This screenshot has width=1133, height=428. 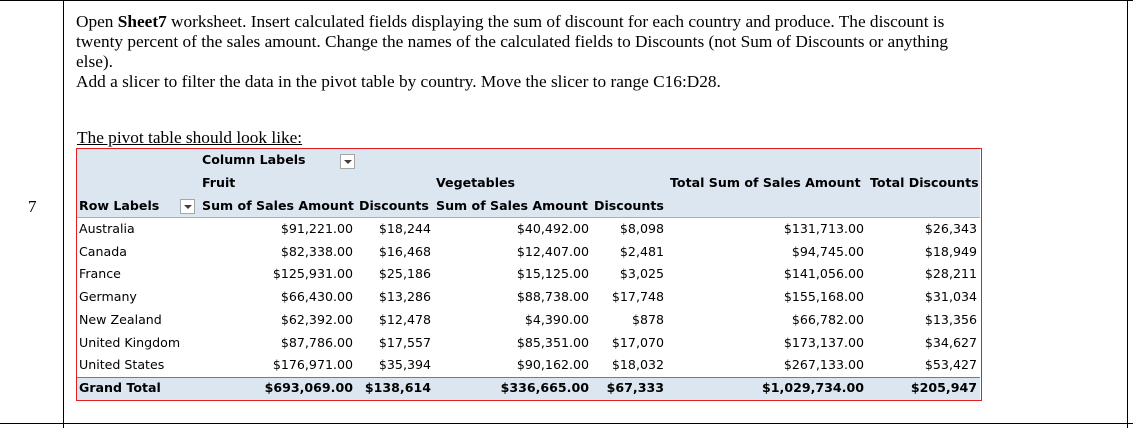 What do you see at coordinates (316, 342) in the screenshot?
I see `fruit-sales-cell: $87,786.00` at bounding box center [316, 342].